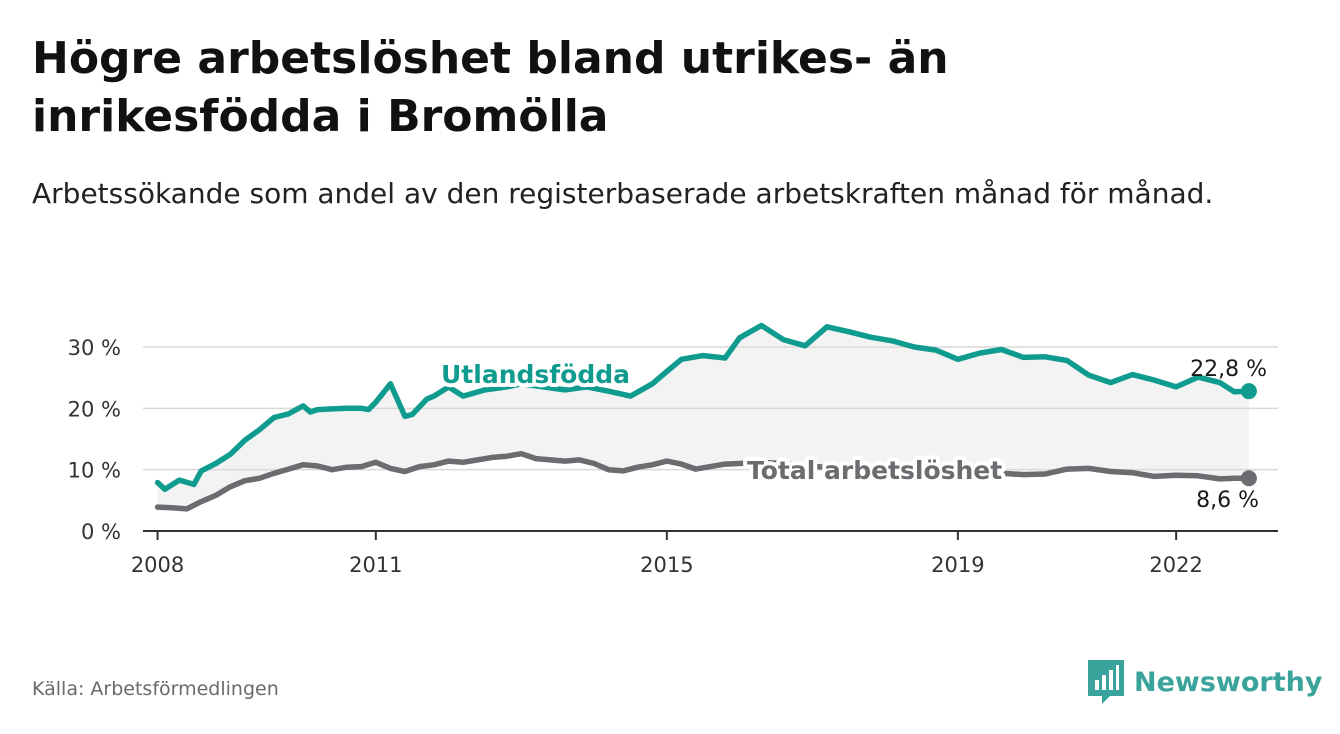  Describe the element at coordinates (1248, 391) in the screenshot. I see `end-marker-utlandsfodda` at that location.